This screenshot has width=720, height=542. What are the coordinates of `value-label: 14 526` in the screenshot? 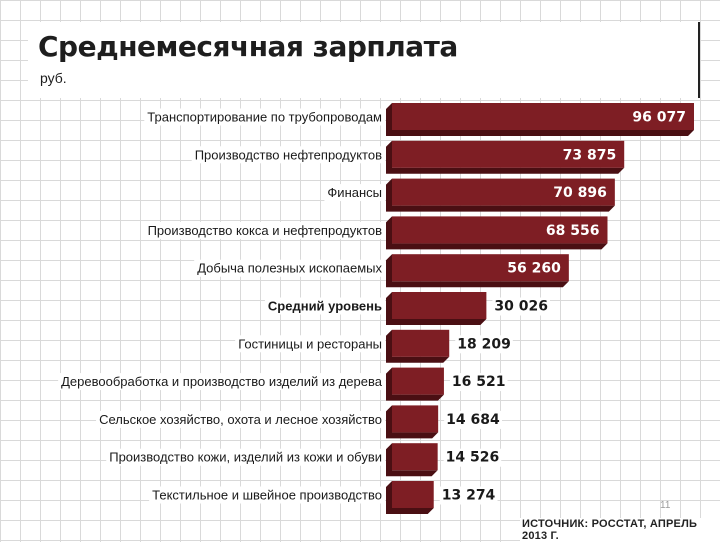 It's located at (473, 458).